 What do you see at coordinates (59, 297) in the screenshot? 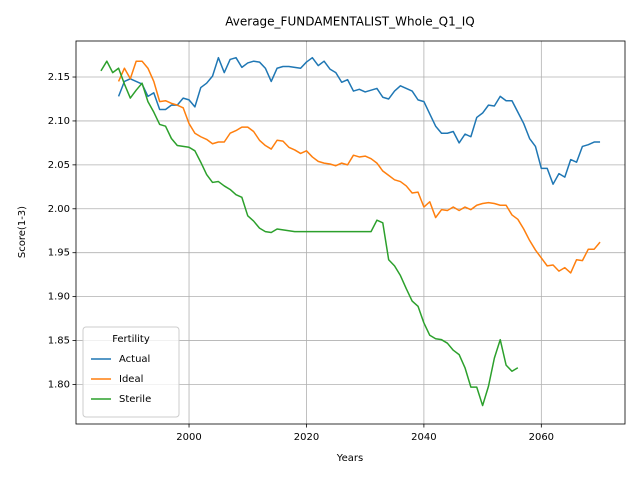
I see `y-tick-label: 1.90` at bounding box center [59, 297].